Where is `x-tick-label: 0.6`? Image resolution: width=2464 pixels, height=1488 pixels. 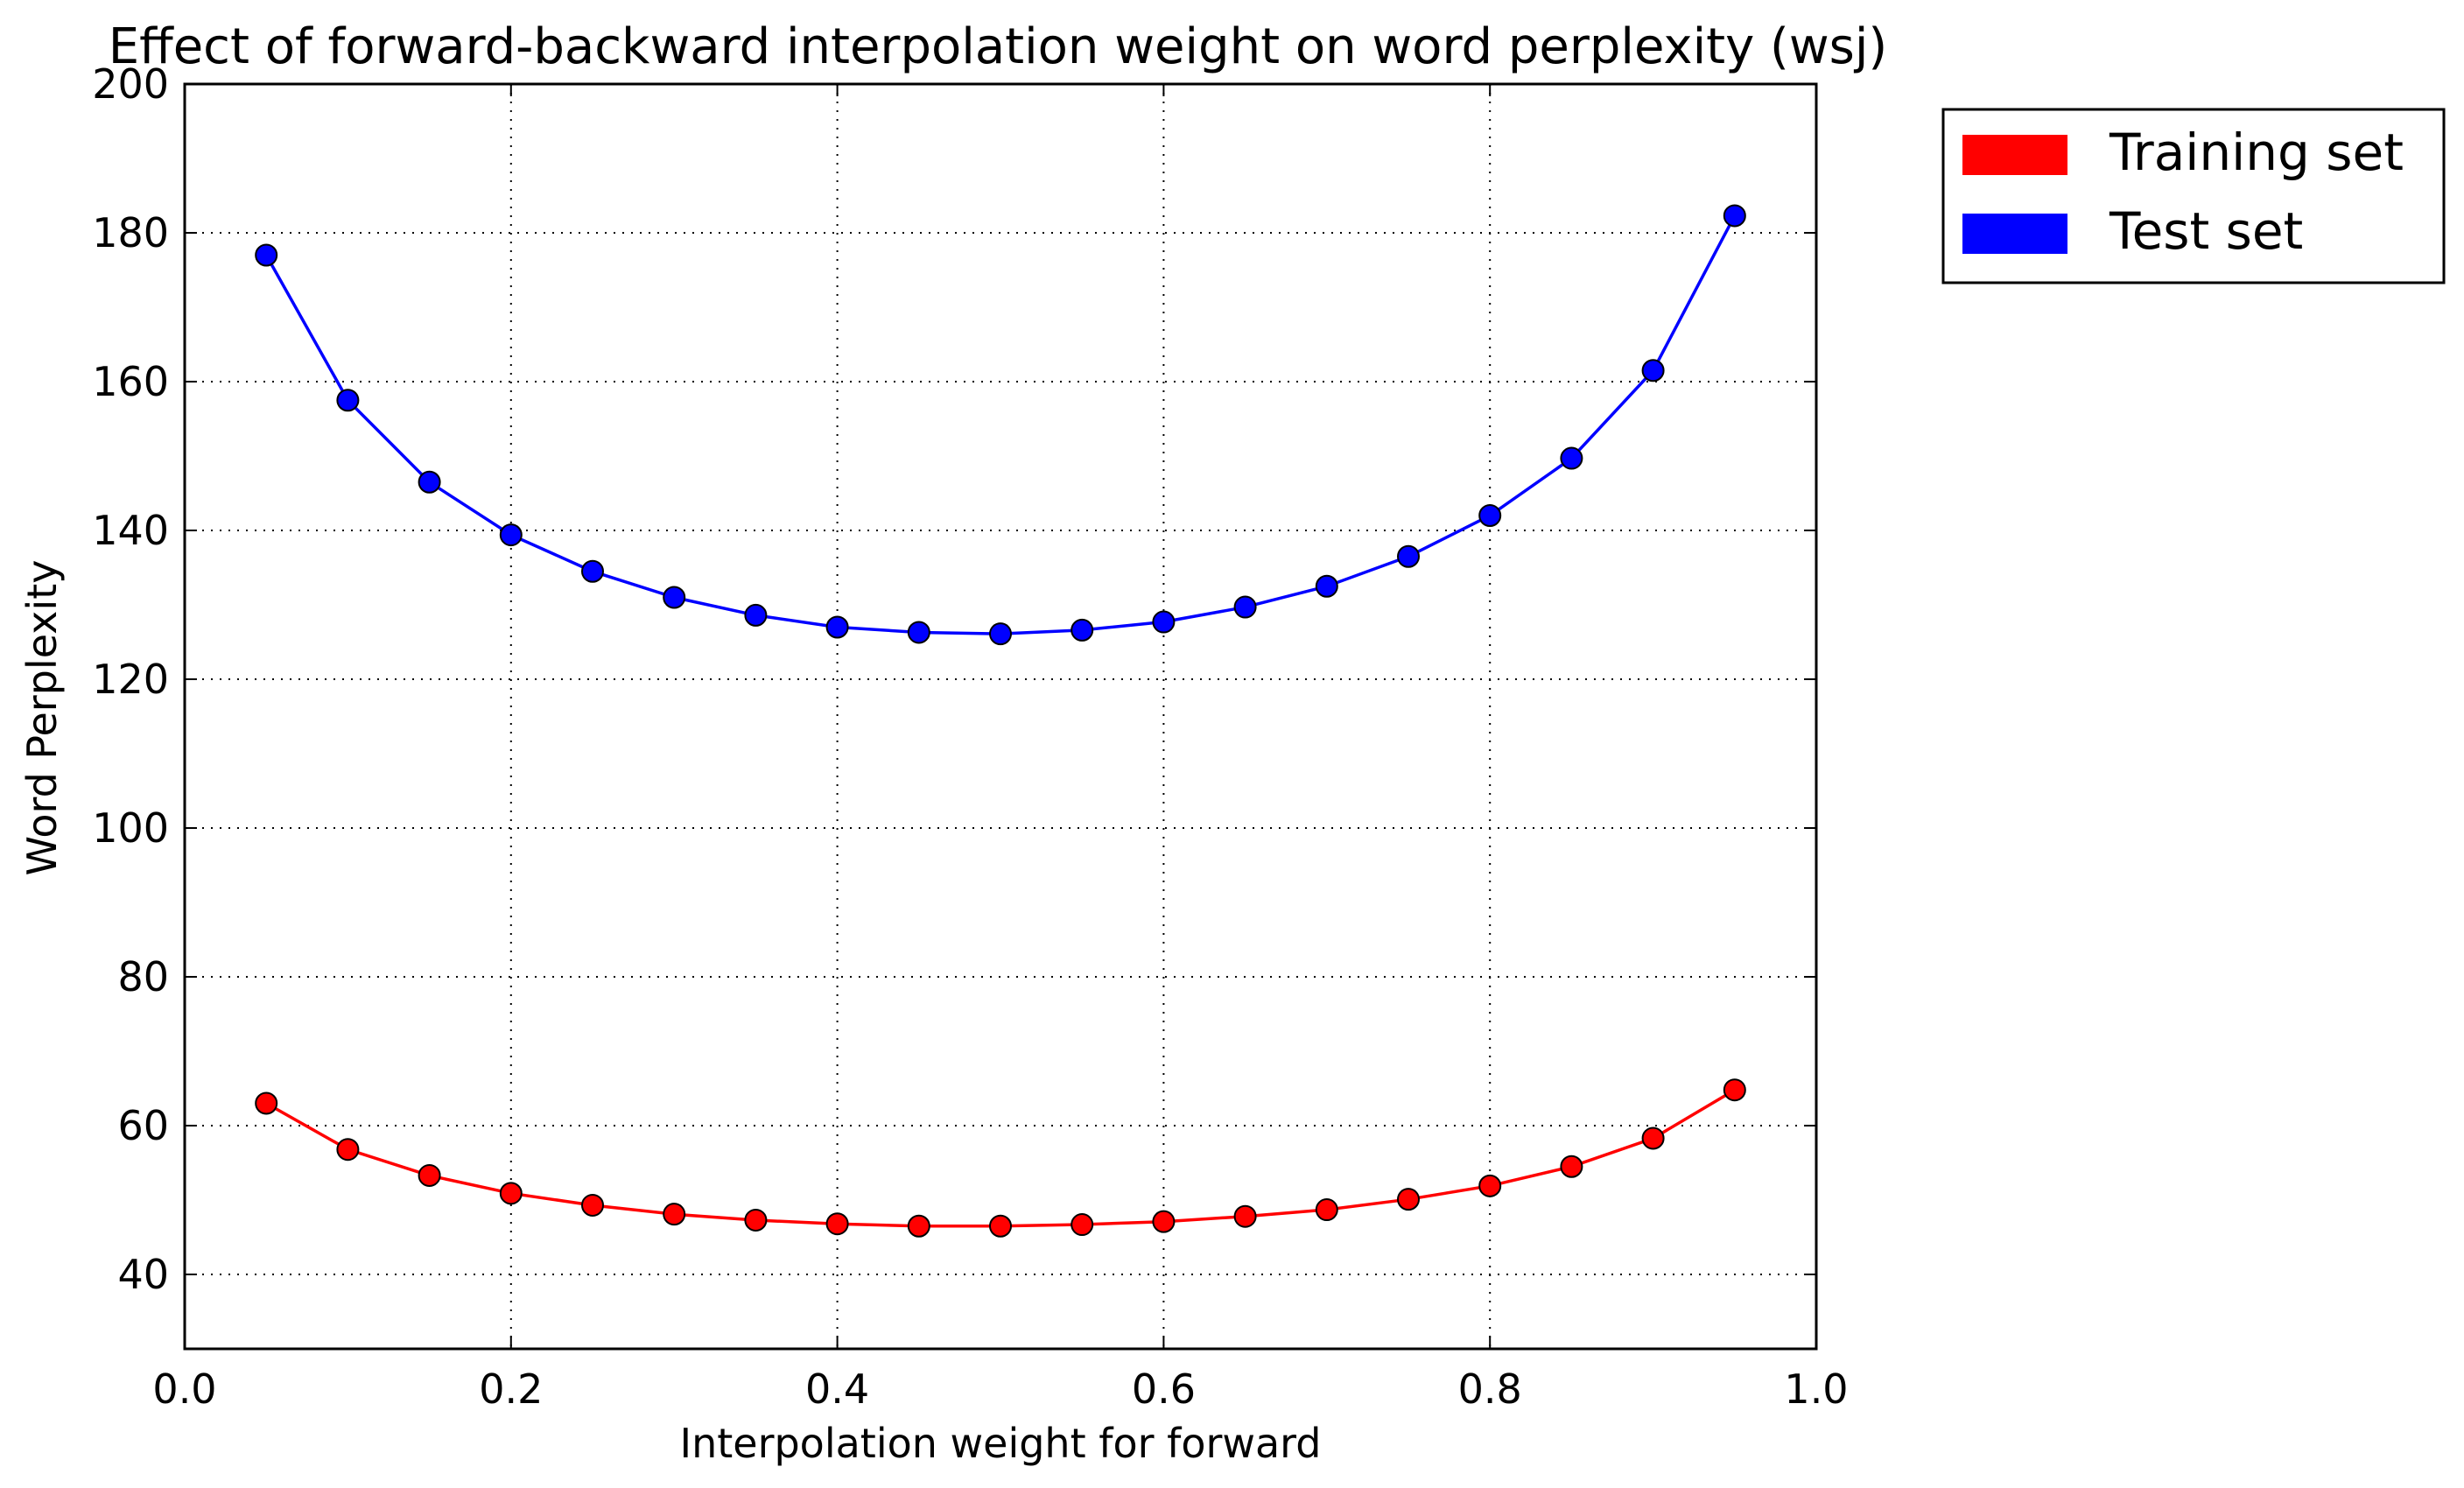 x-tick-label: 0.6 is located at coordinates (1164, 1389).